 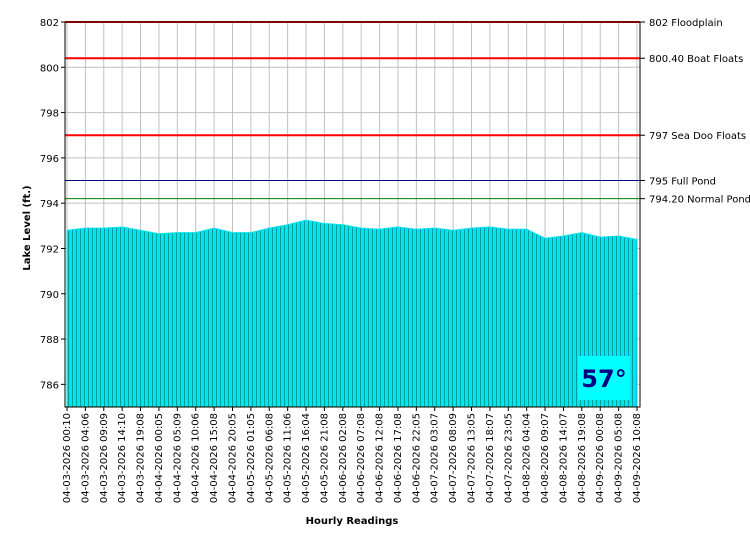 I want to click on x-tick-label: 04-03-2026 04:06, so click(x=85, y=458).